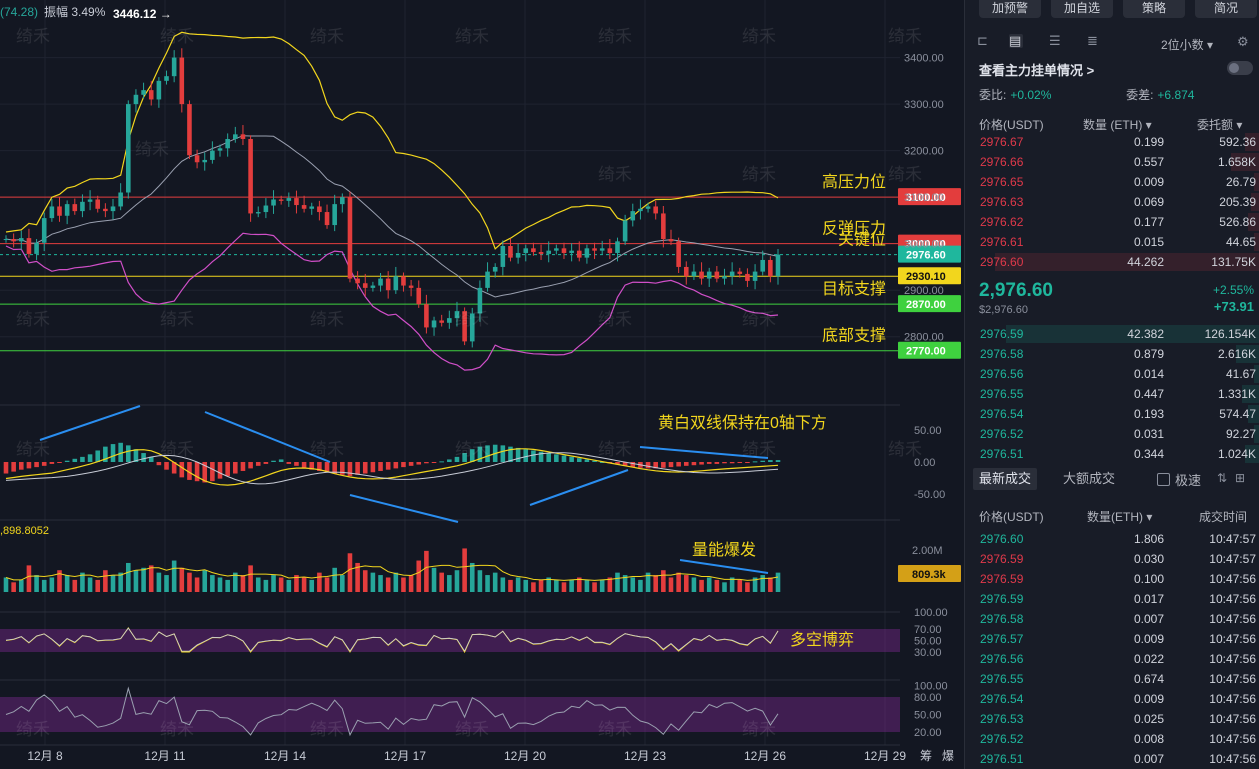 The height and width of the screenshot is (769, 1259). I want to click on trade-row: 2976.57 0.009 10:47:56, so click(1112, 639).